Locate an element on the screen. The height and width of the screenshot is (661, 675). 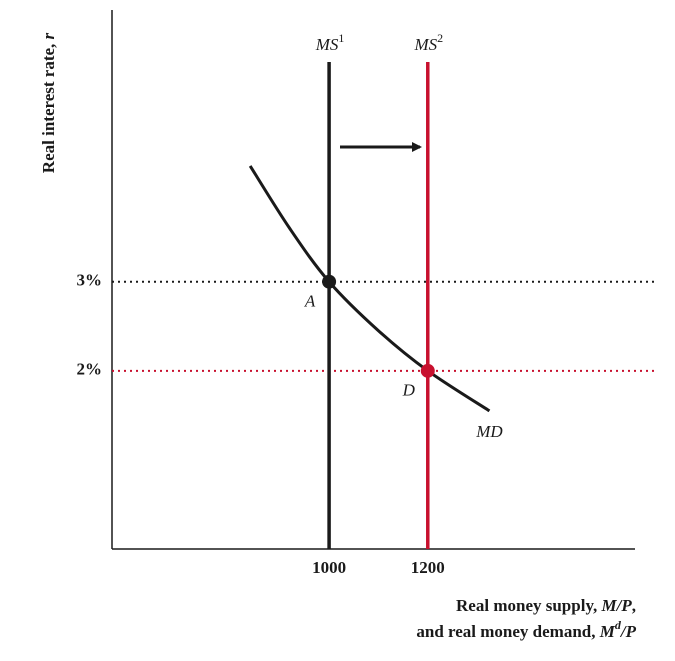
supply-label: MS1 is located at coordinates (330, 42).